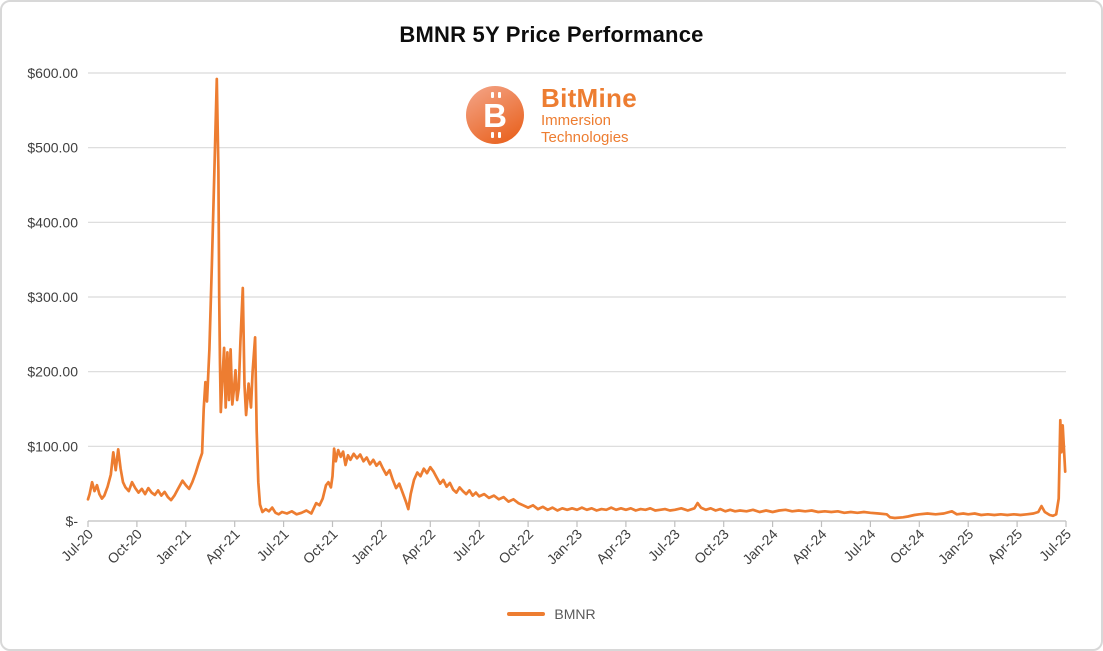 The width and height of the screenshot is (1103, 651). I want to click on x-axis-label: Jul-23, so click(664, 545).